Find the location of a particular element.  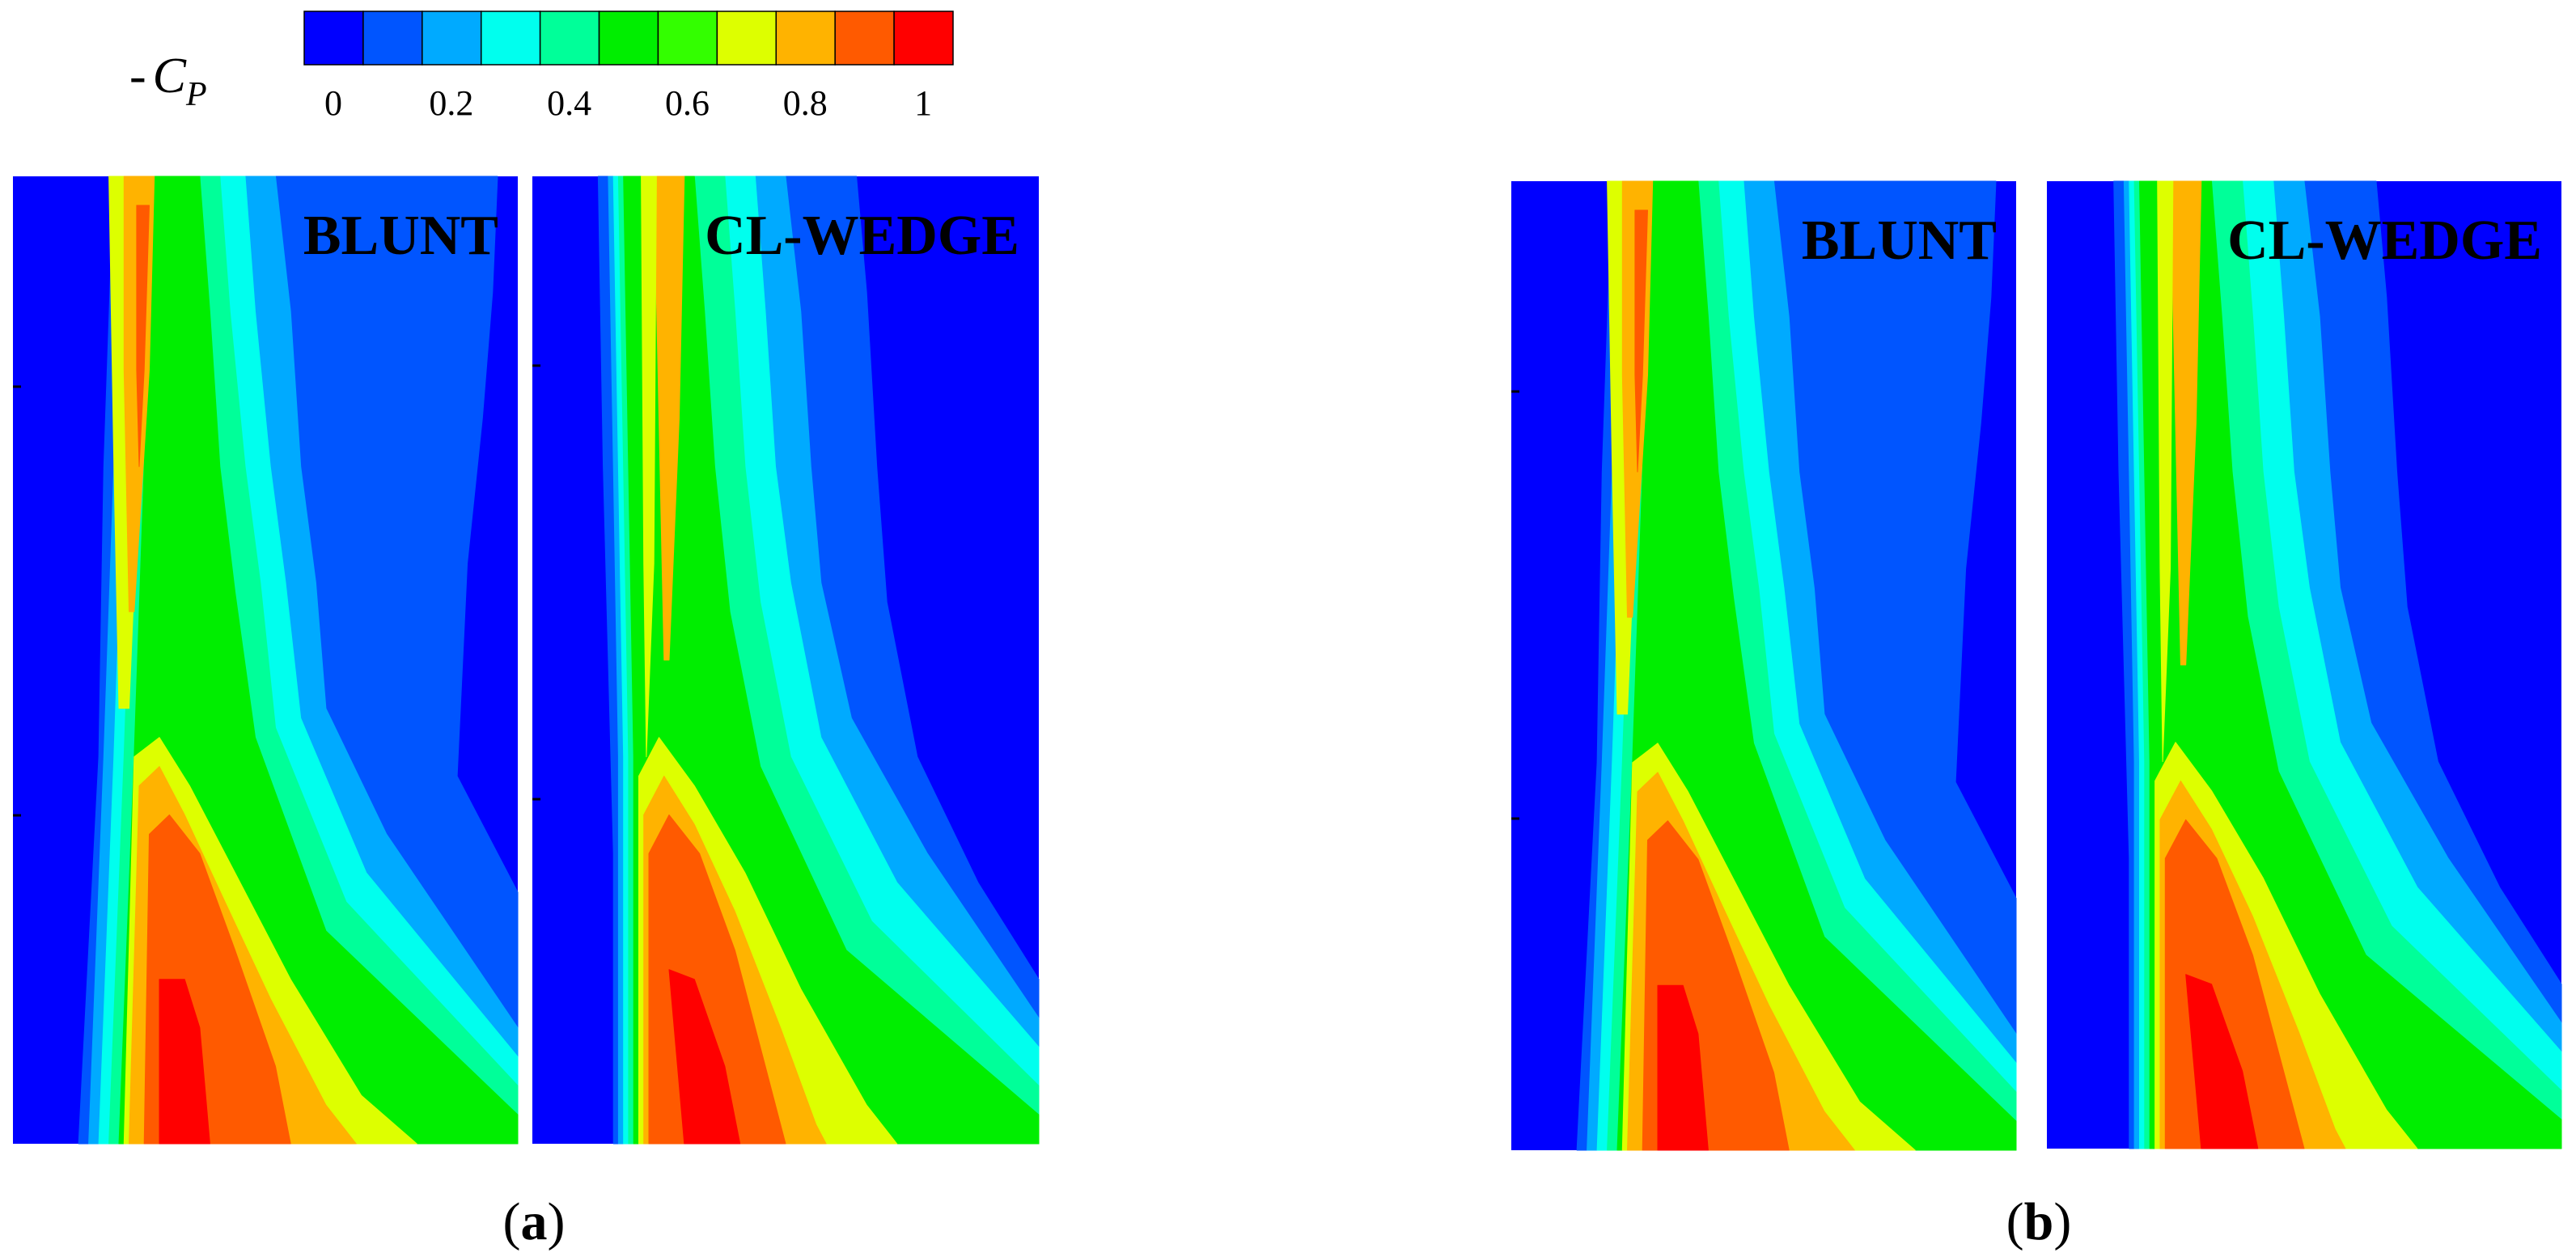

colorbar-tick-label: 0.8 is located at coordinates (805, 103).